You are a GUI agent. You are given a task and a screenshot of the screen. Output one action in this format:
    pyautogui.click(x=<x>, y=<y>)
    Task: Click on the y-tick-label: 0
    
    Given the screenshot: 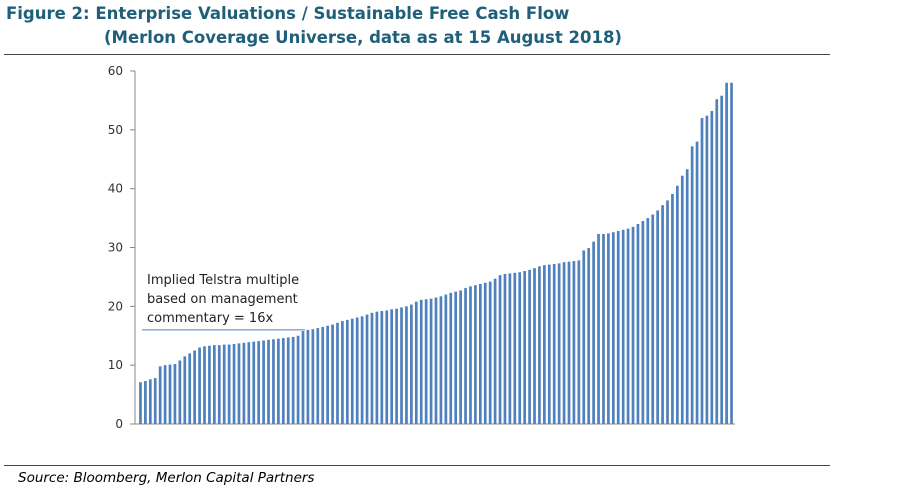 What is the action you would take?
    pyautogui.click(x=119, y=424)
    